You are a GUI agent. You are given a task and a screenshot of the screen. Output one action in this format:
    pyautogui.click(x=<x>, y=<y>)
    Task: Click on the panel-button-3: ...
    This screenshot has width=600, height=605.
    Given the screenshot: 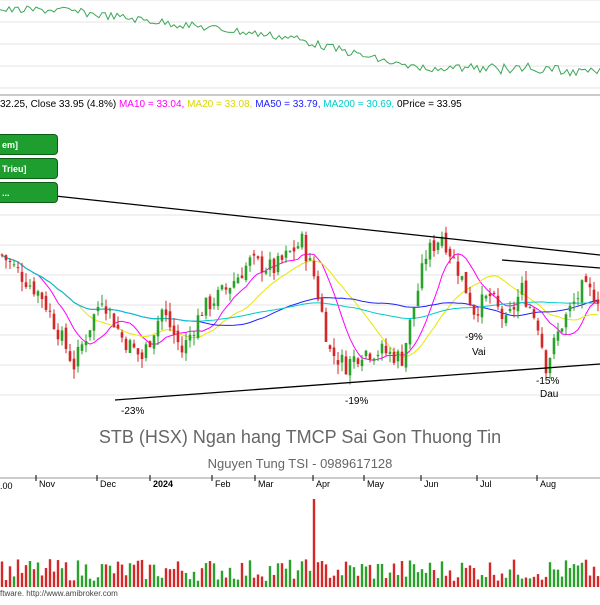 What is the action you would take?
    pyautogui.click(x=29, y=192)
    